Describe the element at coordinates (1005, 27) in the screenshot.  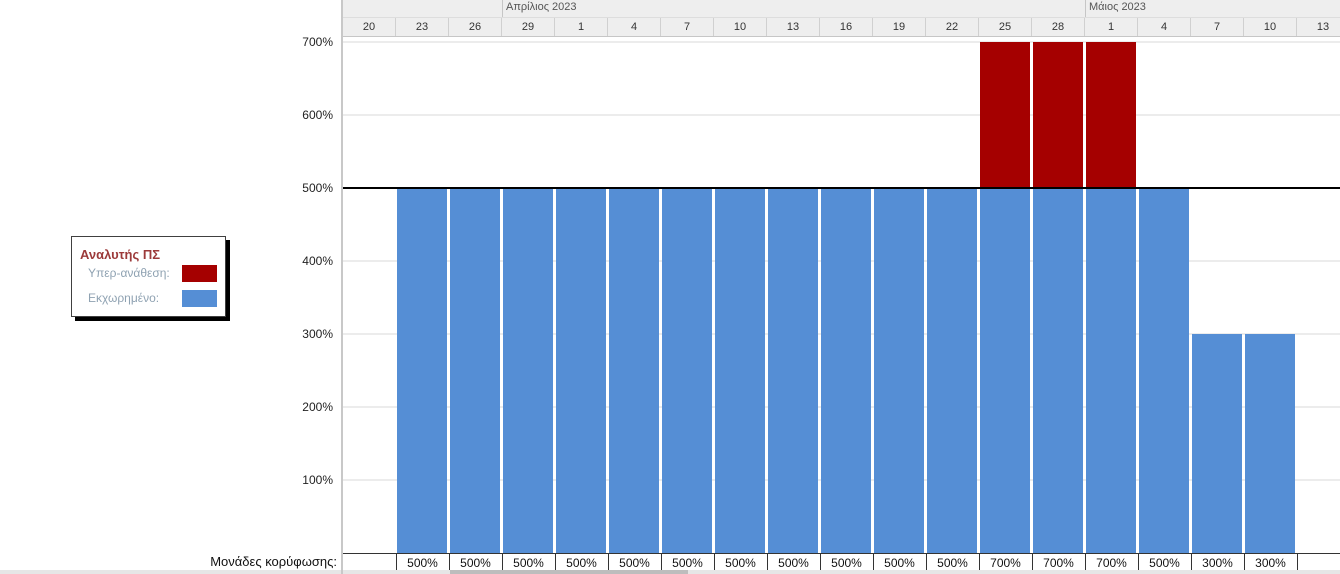
I see `timescale-day: 25` at that location.